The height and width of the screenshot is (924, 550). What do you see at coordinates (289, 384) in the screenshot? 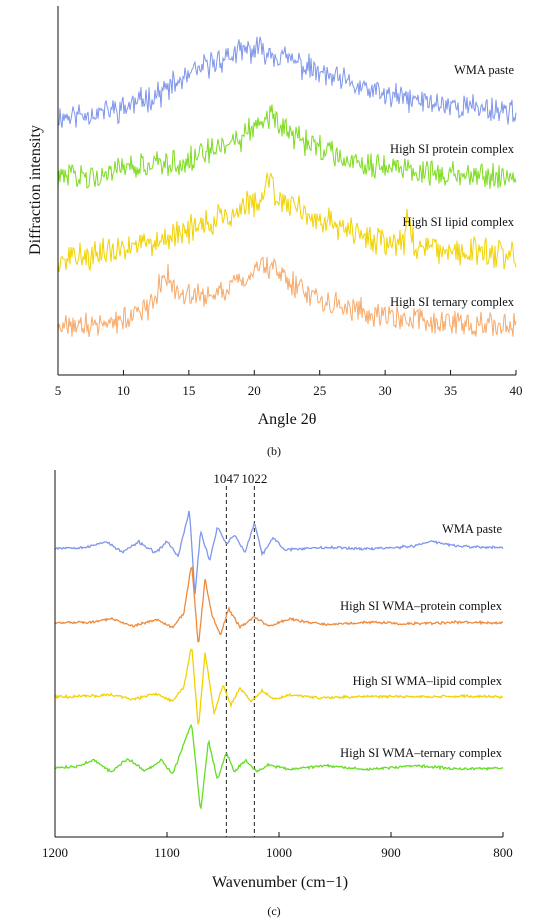
I see `xrd-x-ticks: 5 10 15 20 25 30 35 40` at bounding box center [289, 384].